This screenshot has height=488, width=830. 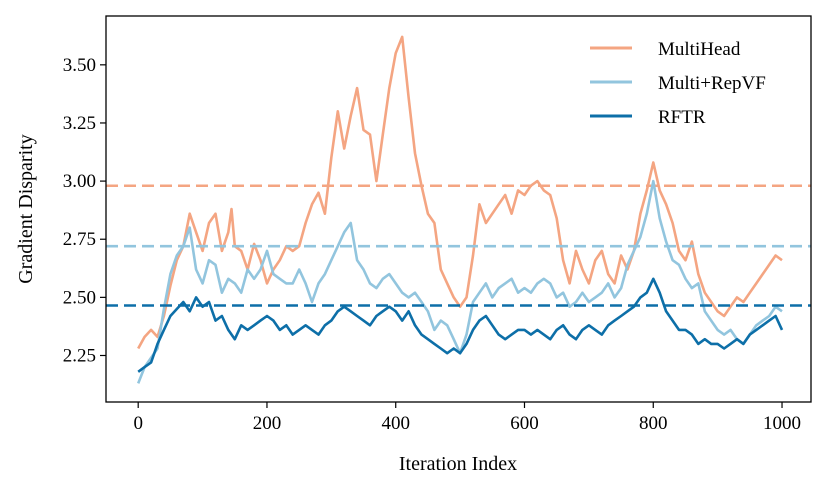 What do you see at coordinates (653, 423) in the screenshot?
I see `x-tick-label: 800` at bounding box center [653, 423].